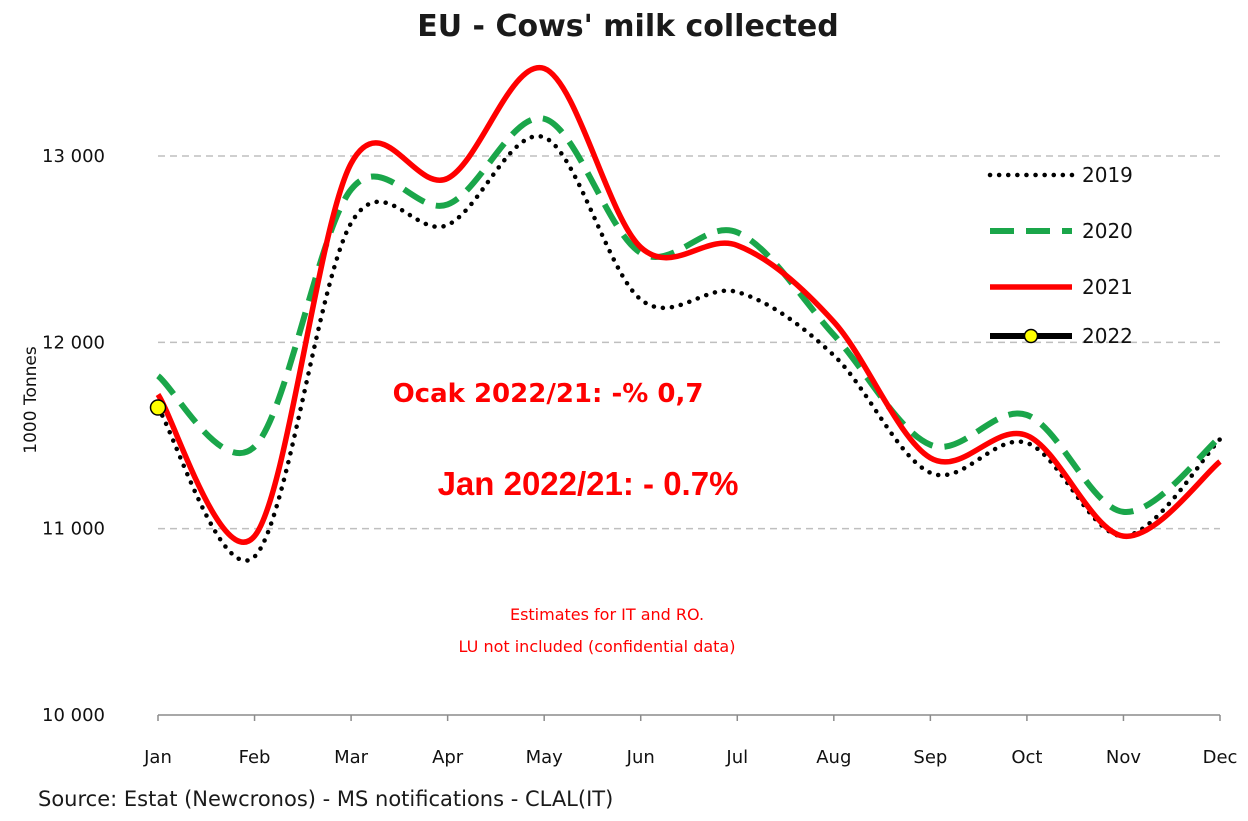  What do you see at coordinates (351, 757) in the screenshot?
I see `x-tick-label: Mar` at bounding box center [351, 757].